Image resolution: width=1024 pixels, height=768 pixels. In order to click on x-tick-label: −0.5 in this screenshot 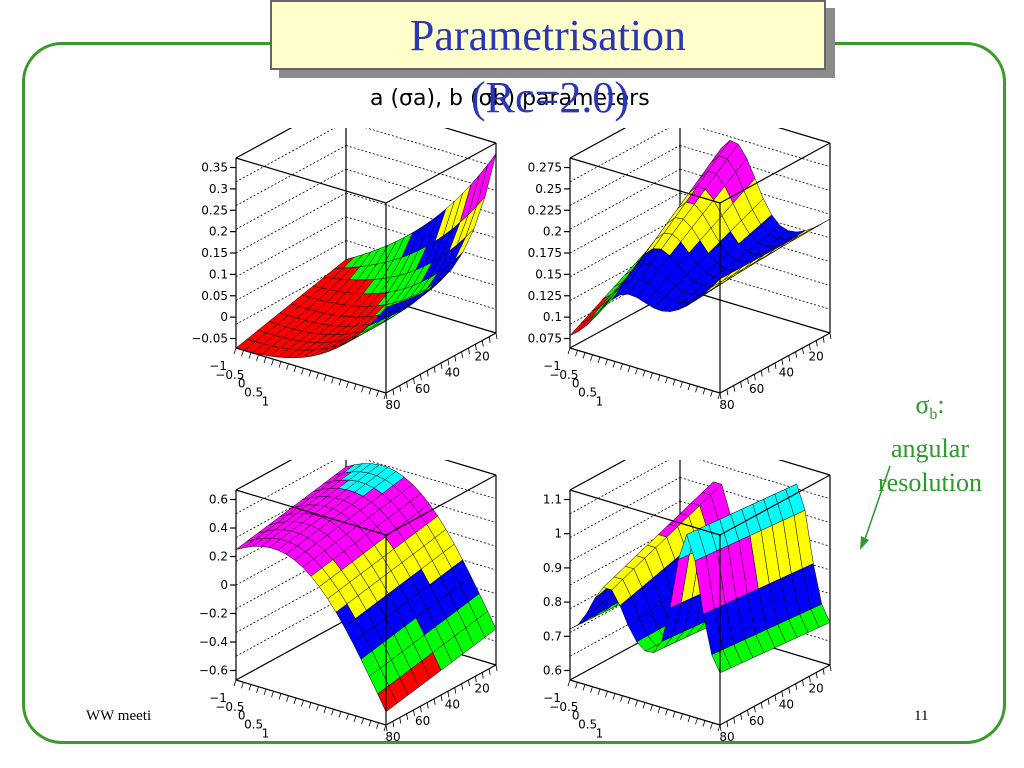, I will do `click(229, 707)`.